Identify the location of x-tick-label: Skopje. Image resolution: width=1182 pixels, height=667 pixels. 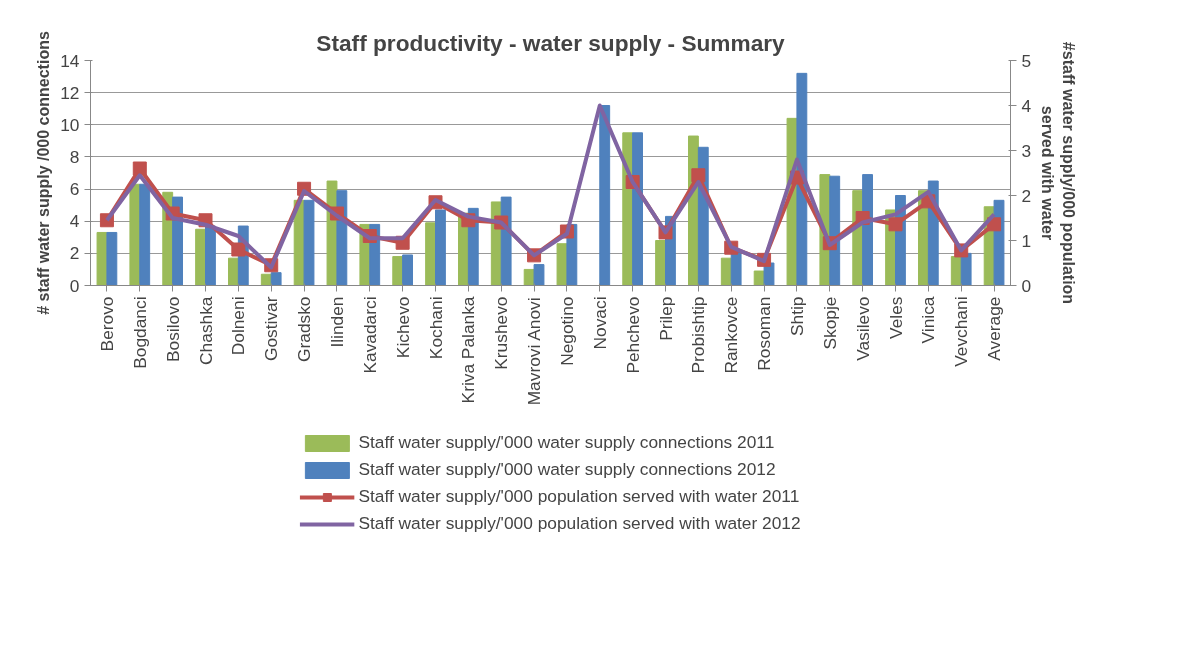
(829, 323).